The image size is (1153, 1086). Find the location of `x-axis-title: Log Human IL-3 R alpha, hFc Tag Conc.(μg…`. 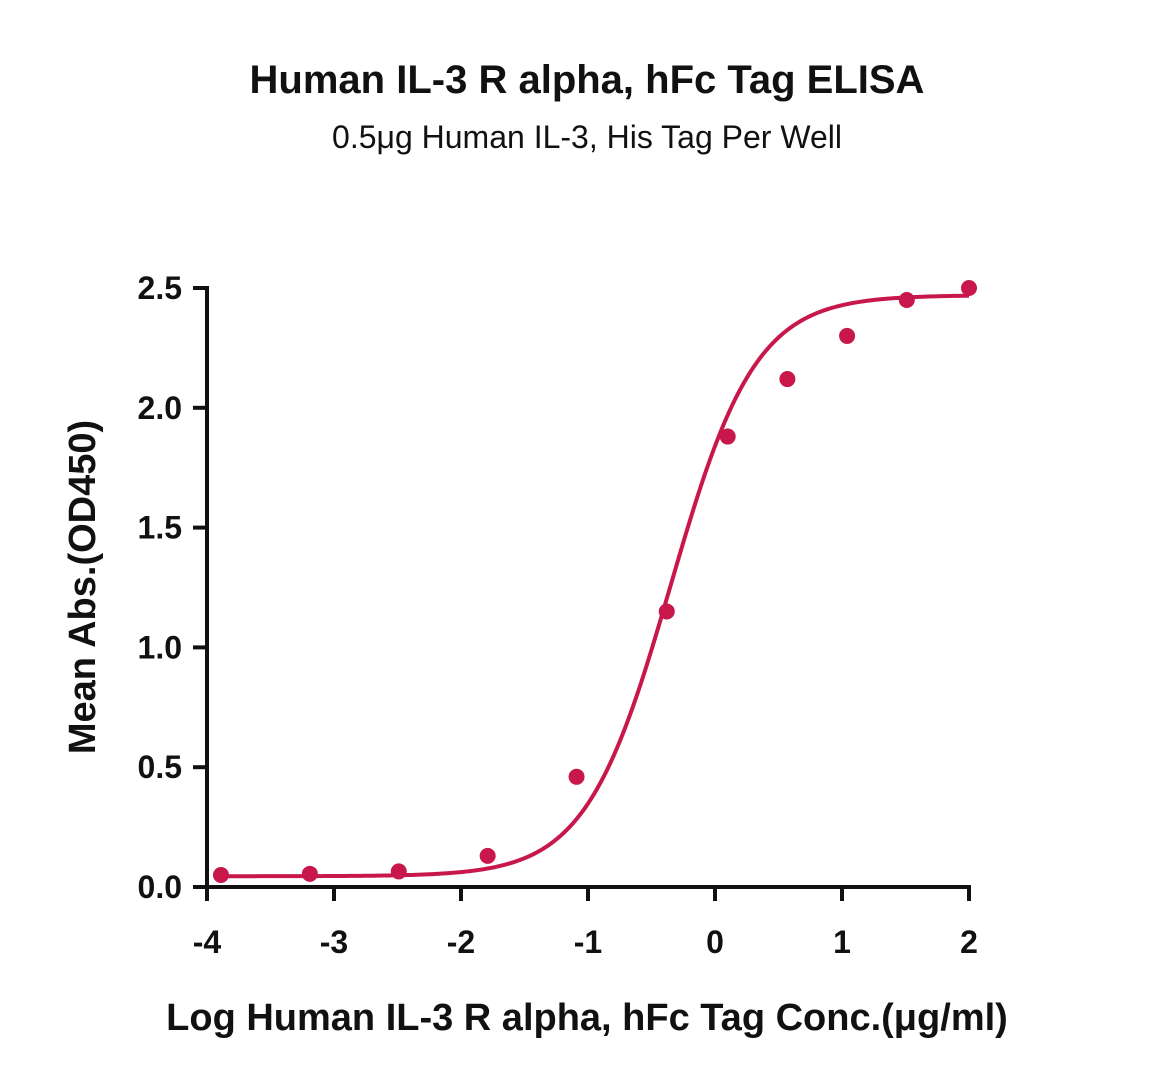

x-axis-title: Log Human IL-3 R alpha, hFc Tag Conc.(μg… is located at coordinates (587, 1018).